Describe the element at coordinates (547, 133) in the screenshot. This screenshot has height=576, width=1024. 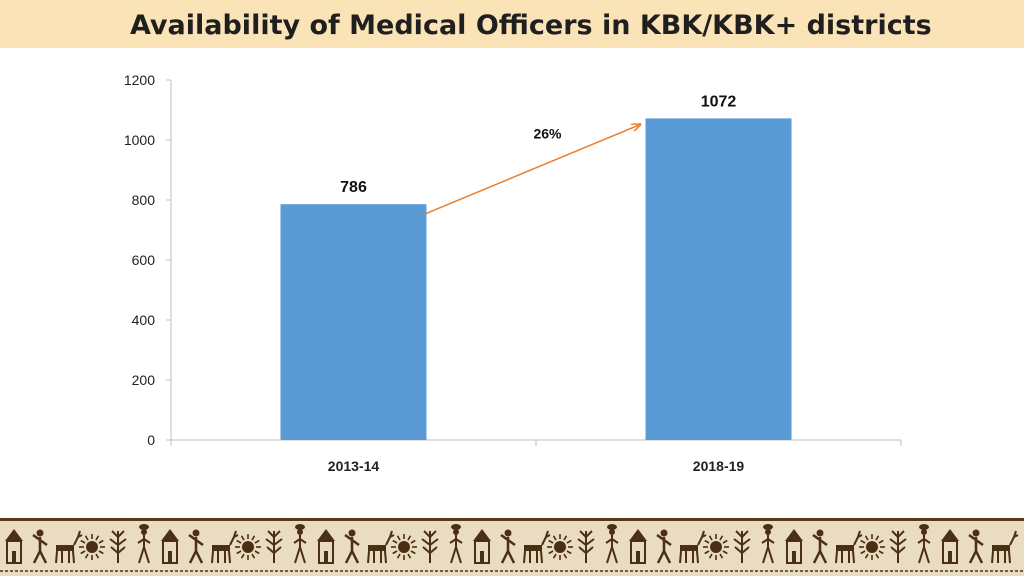
I see `growth-annotation-label: 26%` at that location.